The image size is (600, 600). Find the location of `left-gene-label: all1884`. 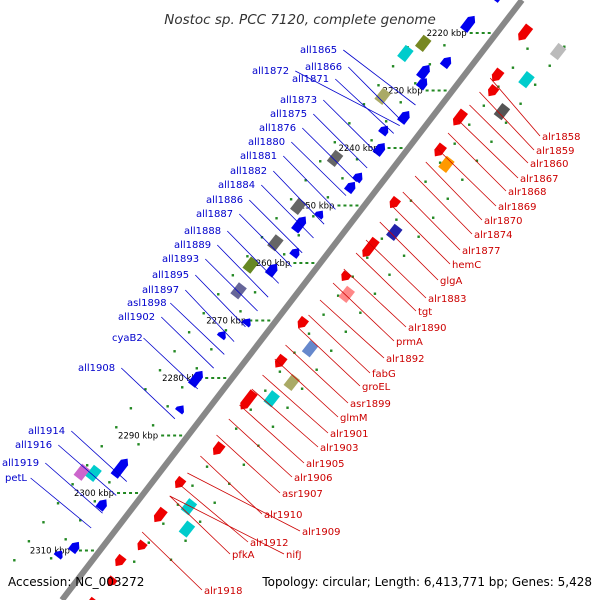

left-gene-label: all1884 is located at coordinates (236, 185).